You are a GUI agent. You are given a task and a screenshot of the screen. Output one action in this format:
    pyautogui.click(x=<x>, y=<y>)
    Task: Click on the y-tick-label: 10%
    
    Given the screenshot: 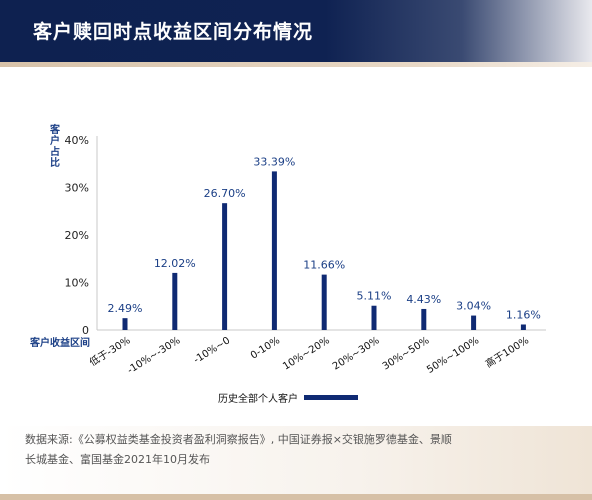 What is the action you would take?
    pyautogui.click(x=77, y=283)
    